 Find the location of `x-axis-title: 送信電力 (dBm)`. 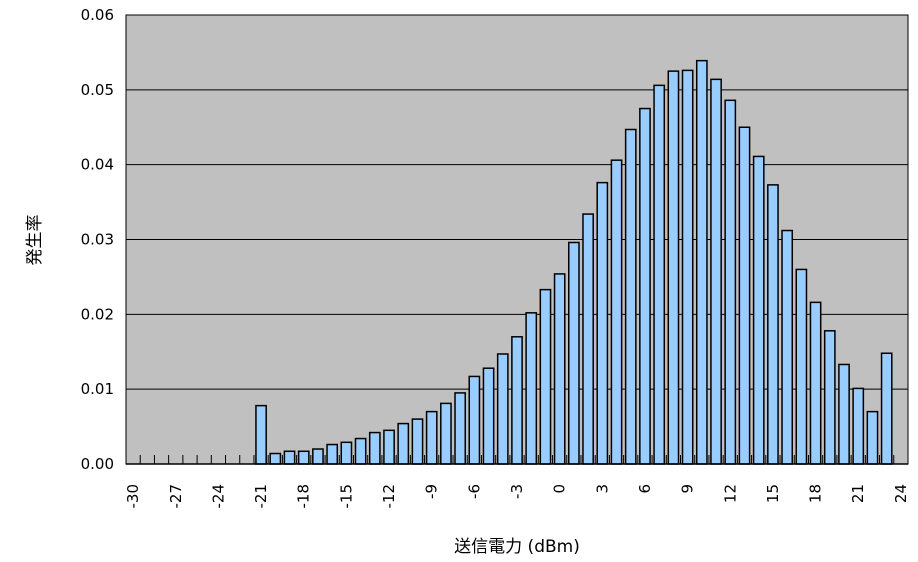

x-axis-title: 送信電力 (dBm) is located at coordinates (517, 547).